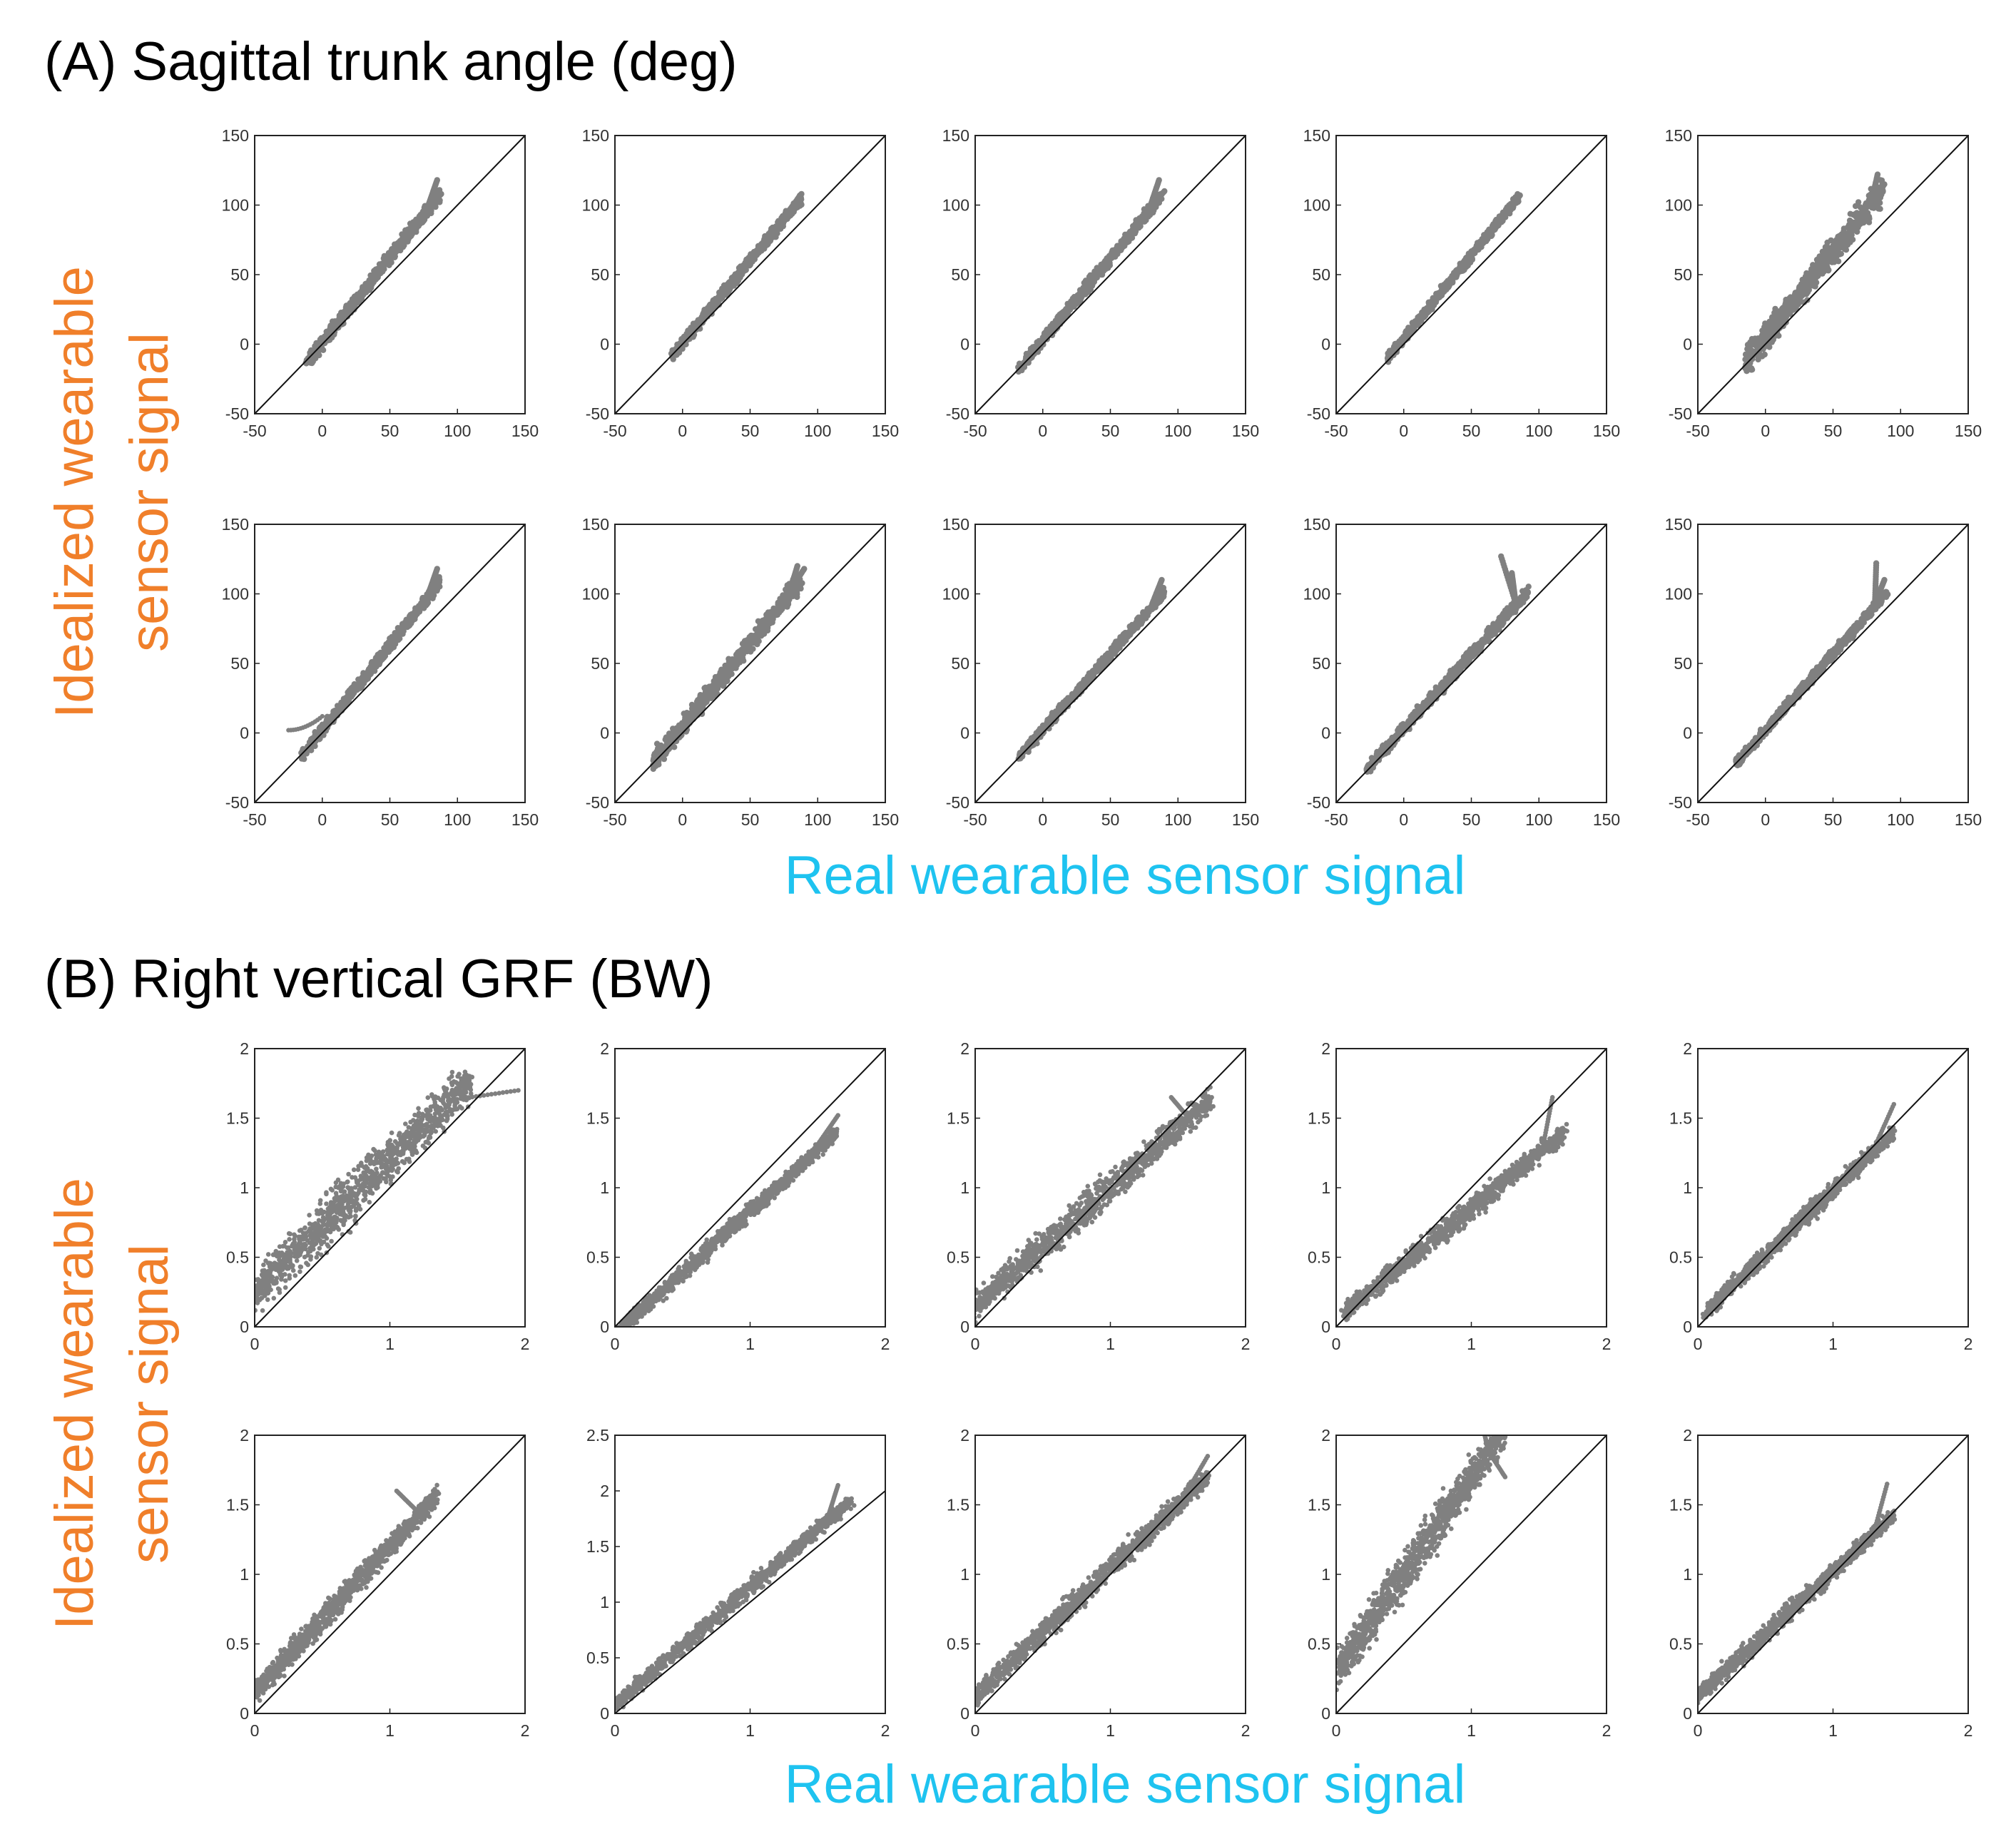  What do you see at coordinates (149, 492) in the screenshot?
I see `section-a-ylabel-line2: sensor signal` at bounding box center [149, 492].